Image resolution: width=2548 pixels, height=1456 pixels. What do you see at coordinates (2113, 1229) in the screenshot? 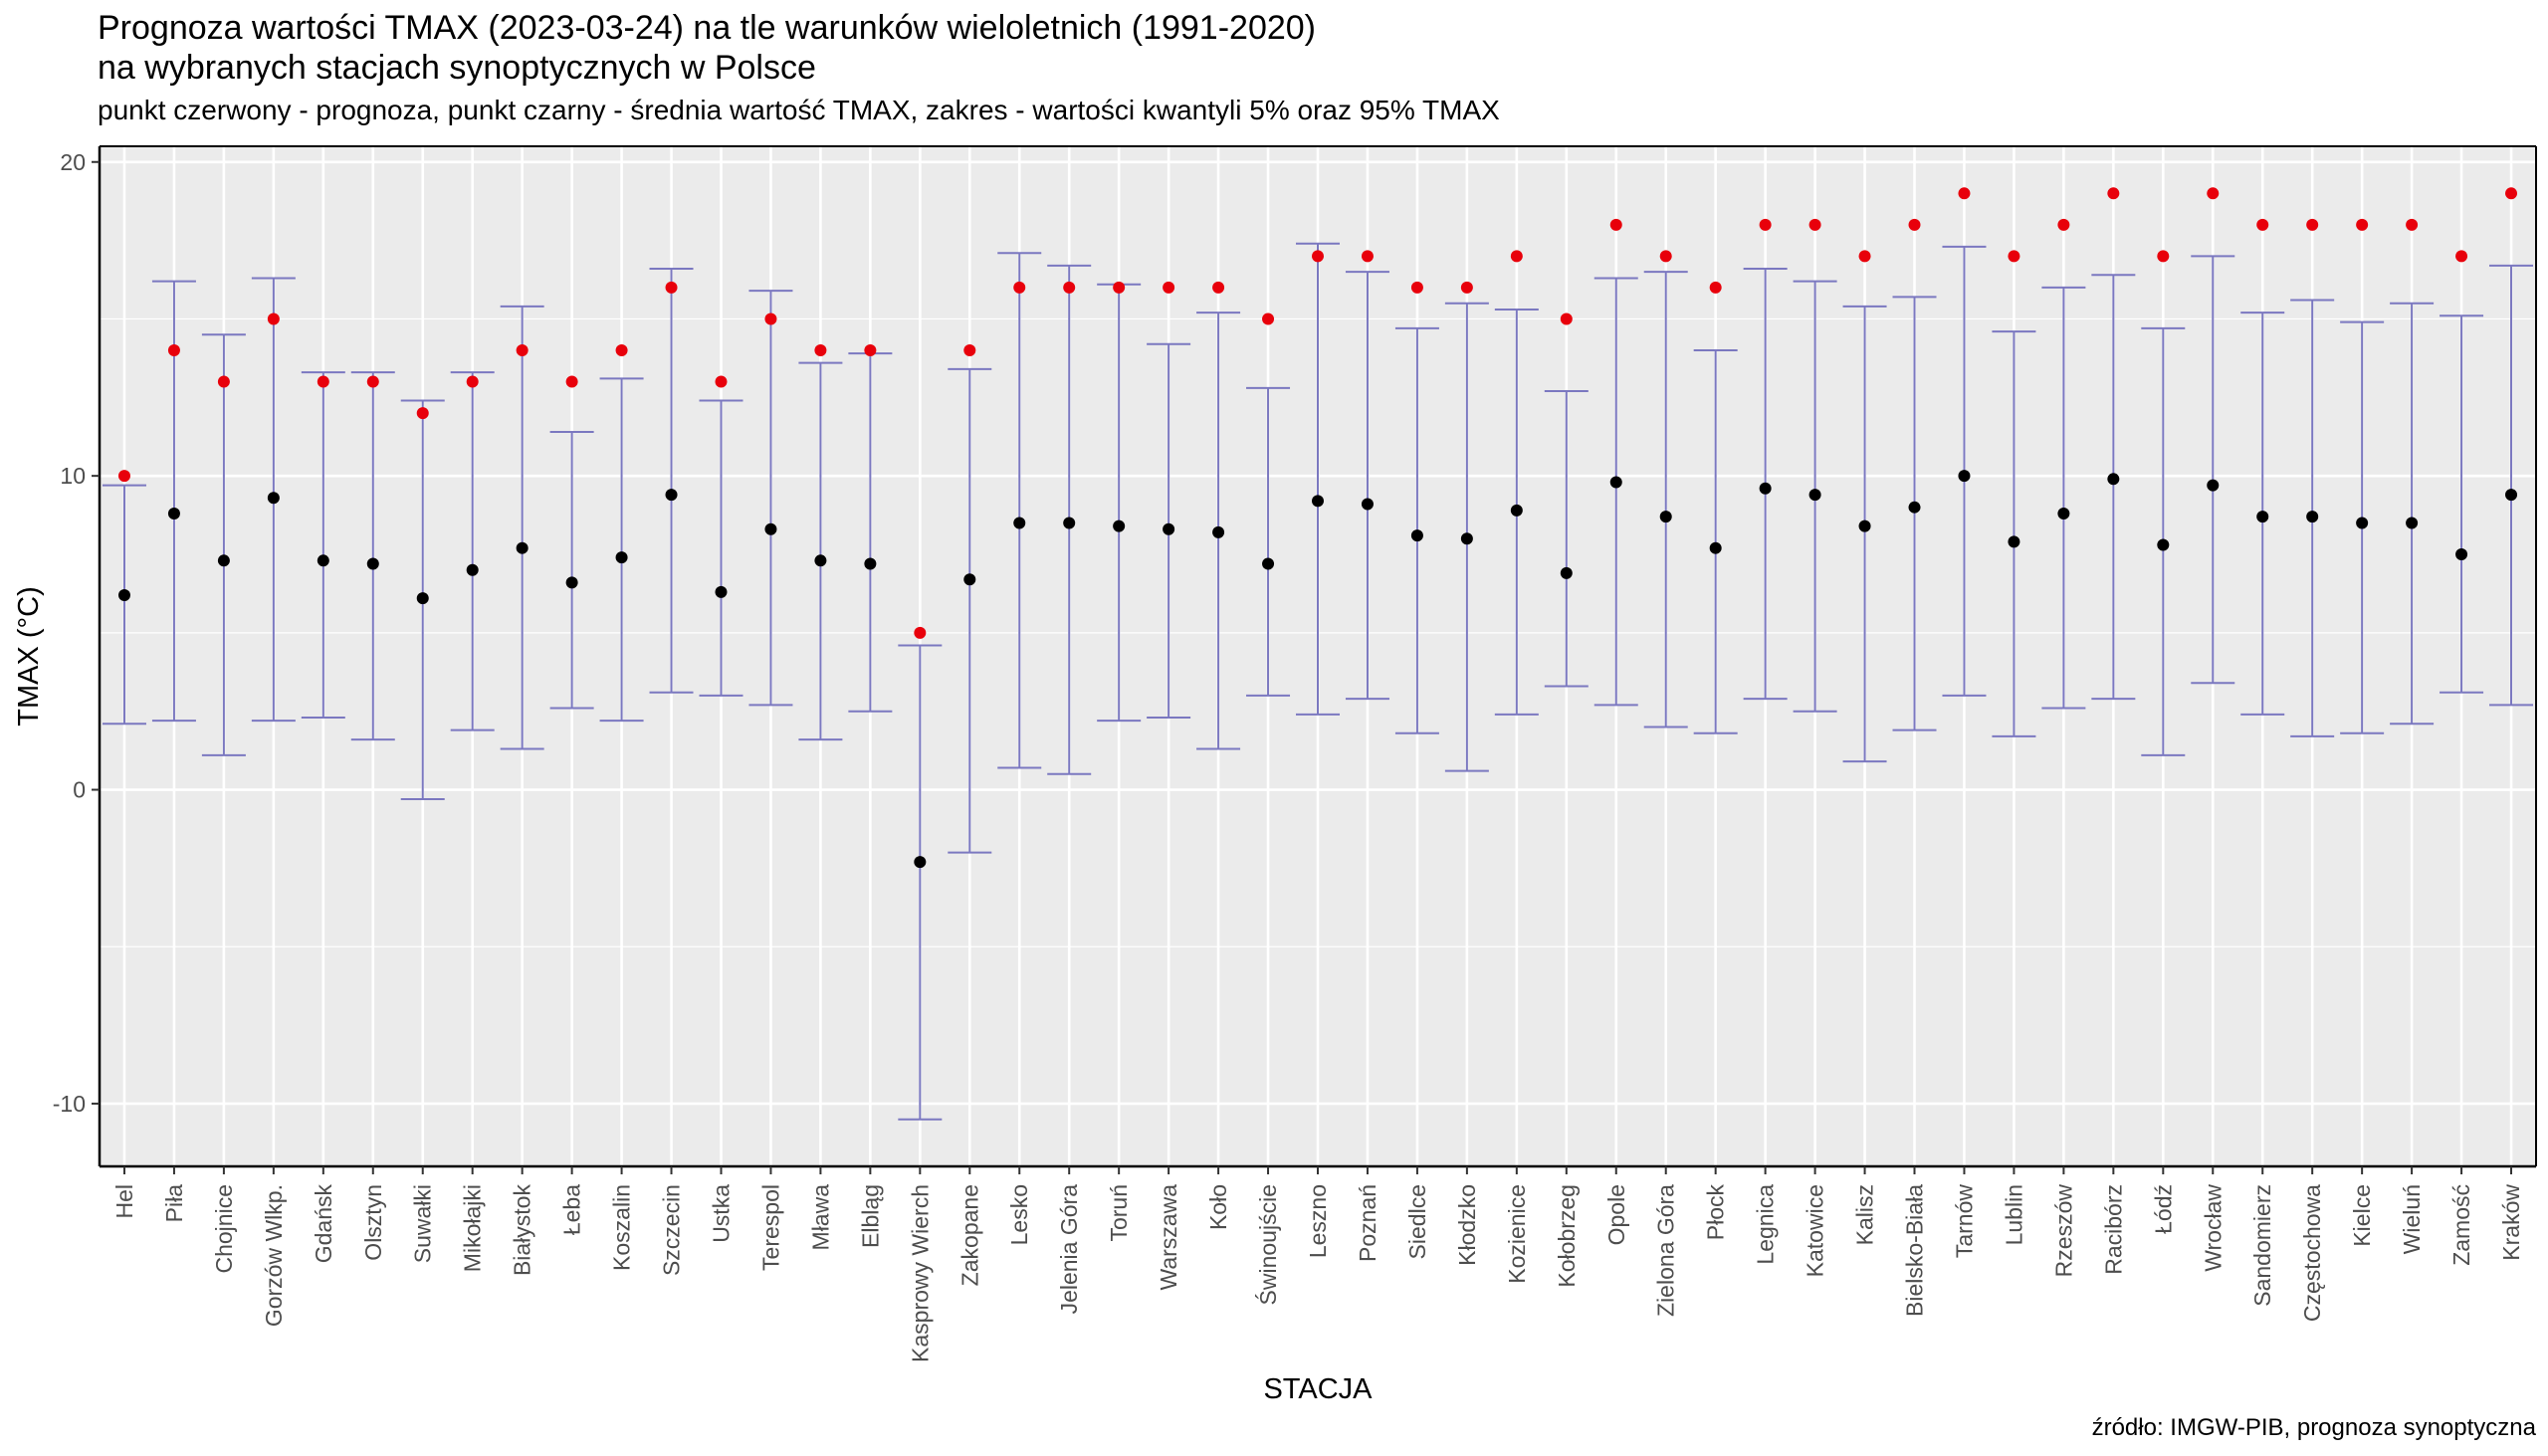
I see `x-tick-label: Racibórz` at bounding box center [2113, 1229].